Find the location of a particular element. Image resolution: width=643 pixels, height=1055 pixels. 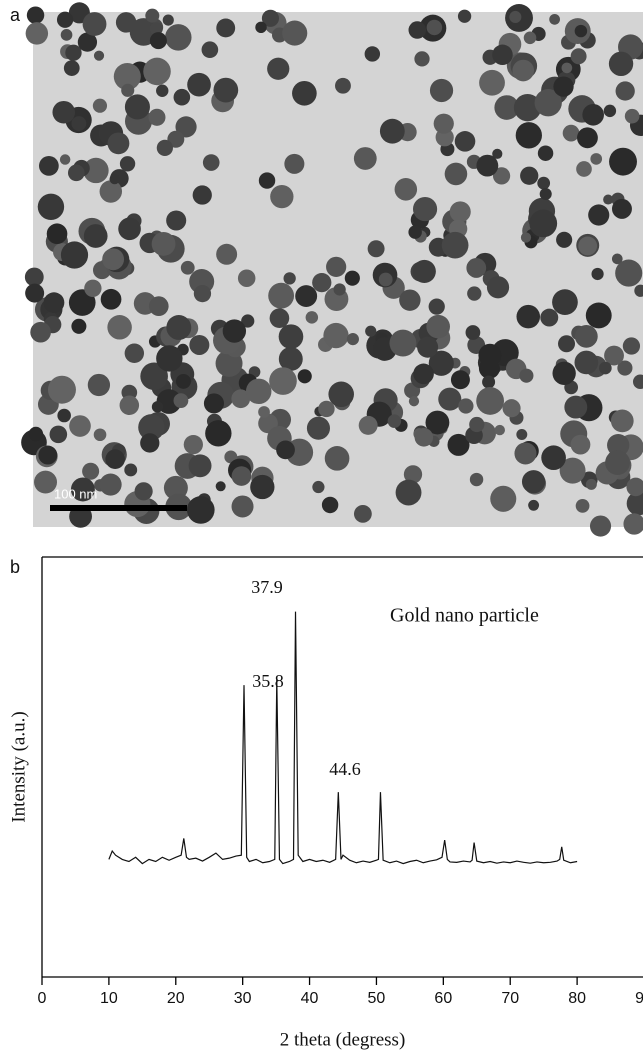

scale-bar is located at coordinates (118, 508).